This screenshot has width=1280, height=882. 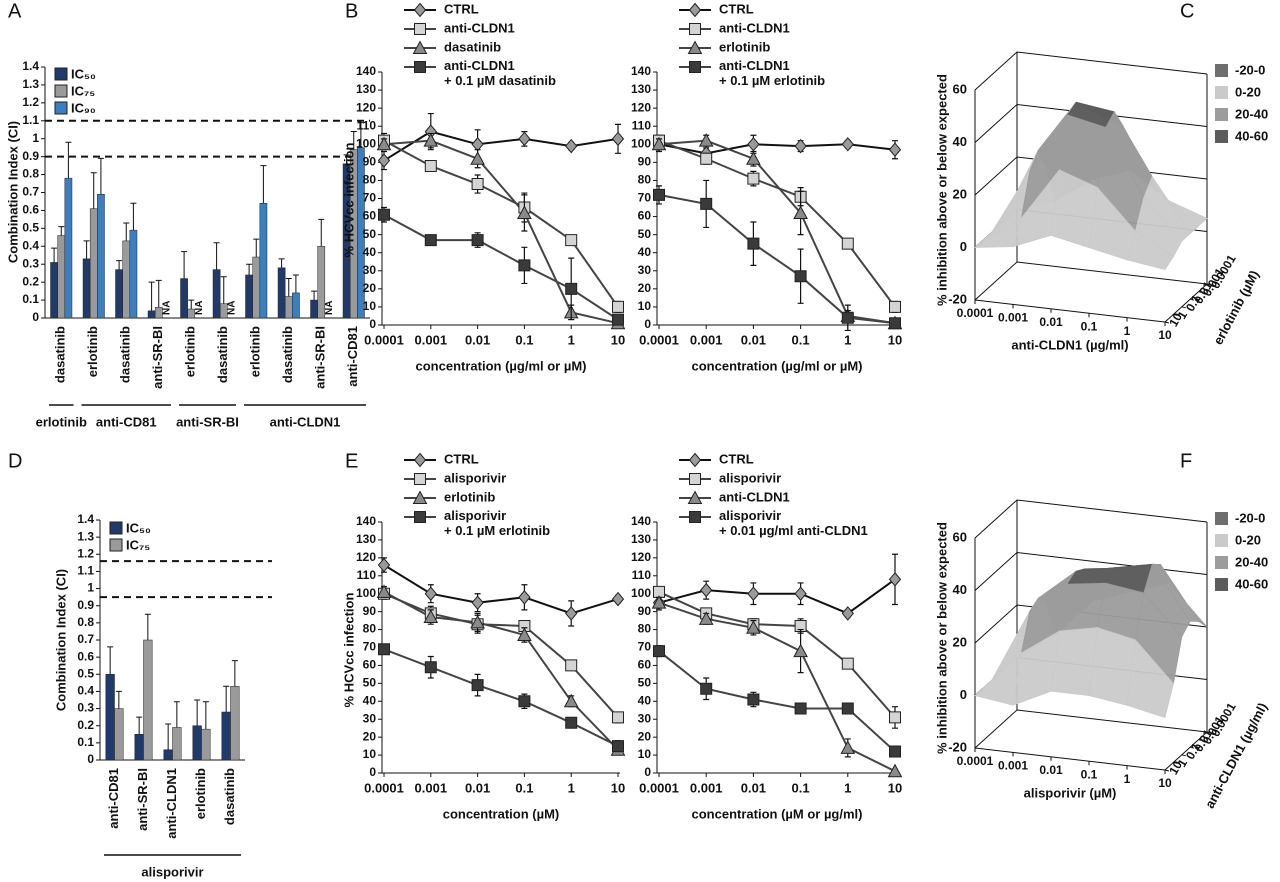 What do you see at coordinates (941, 638) in the screenshot?
I see `z-axis-label: % inhibition above or below expected` at bounding box center [941, 638].